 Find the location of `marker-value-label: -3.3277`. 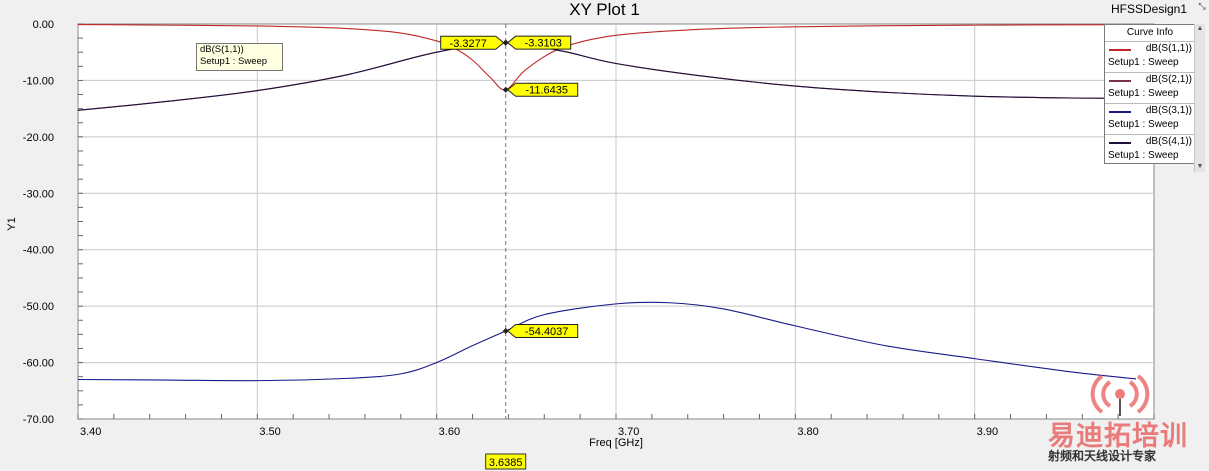

marker-value-label: -3.3277 is located at coordinates (468, 44).